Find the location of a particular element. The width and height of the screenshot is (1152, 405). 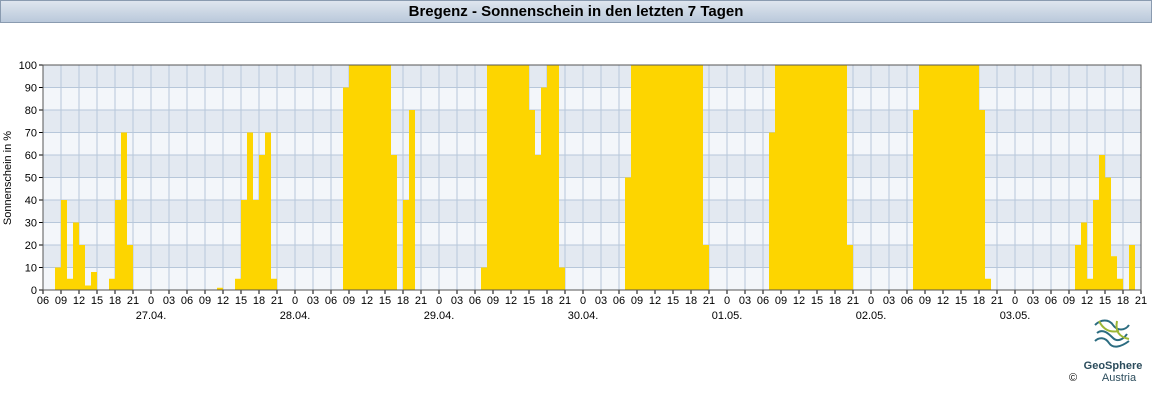

date-label: 29.04. is located at coordinates (439, 316).